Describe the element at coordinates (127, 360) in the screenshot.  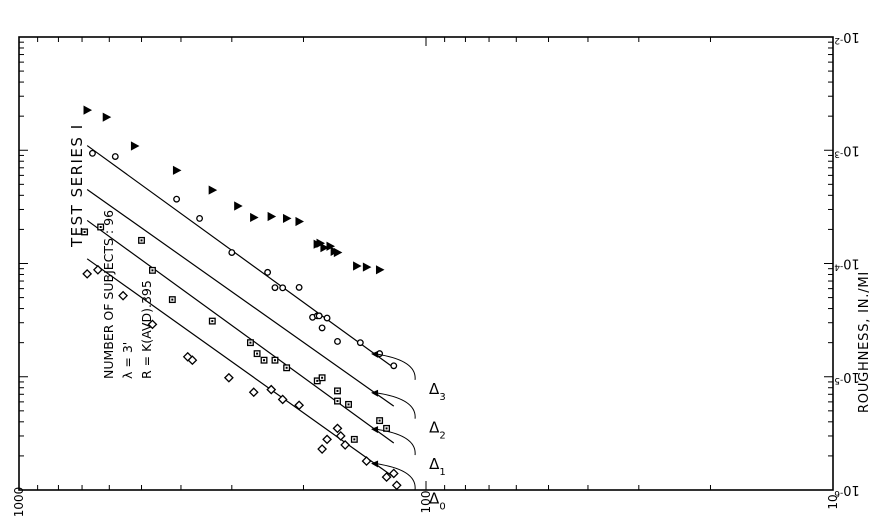
I see `annotation-lambda: λ = 3'` at that location.